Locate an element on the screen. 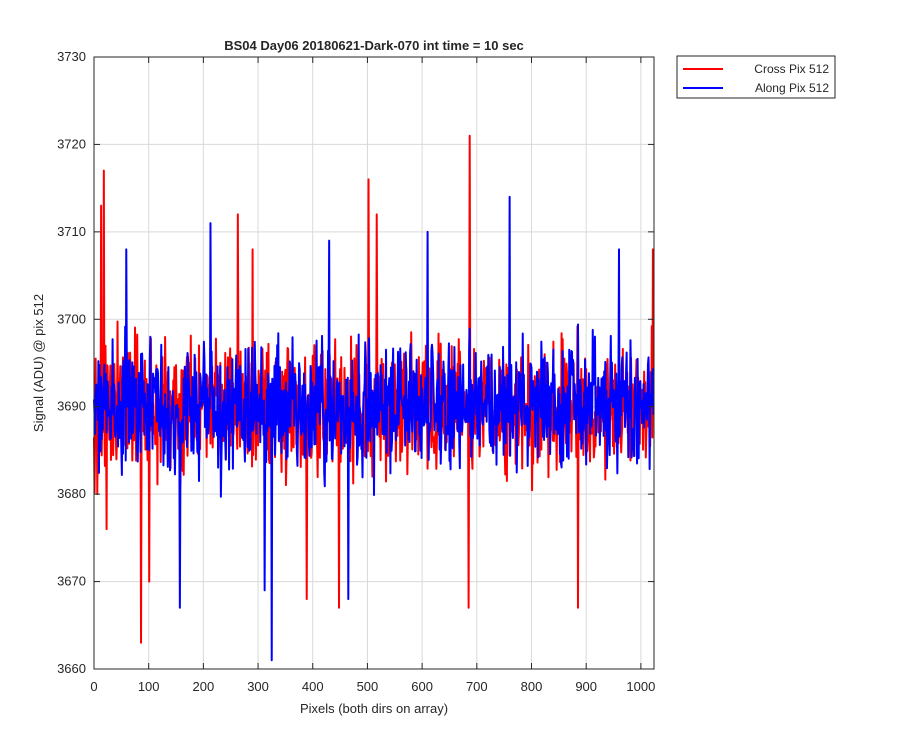 Image resolution: width=900 pixels, height=750 pixels. legend: Cross Pix 512 Along Pix 512 is located at coordinates (756, 77).